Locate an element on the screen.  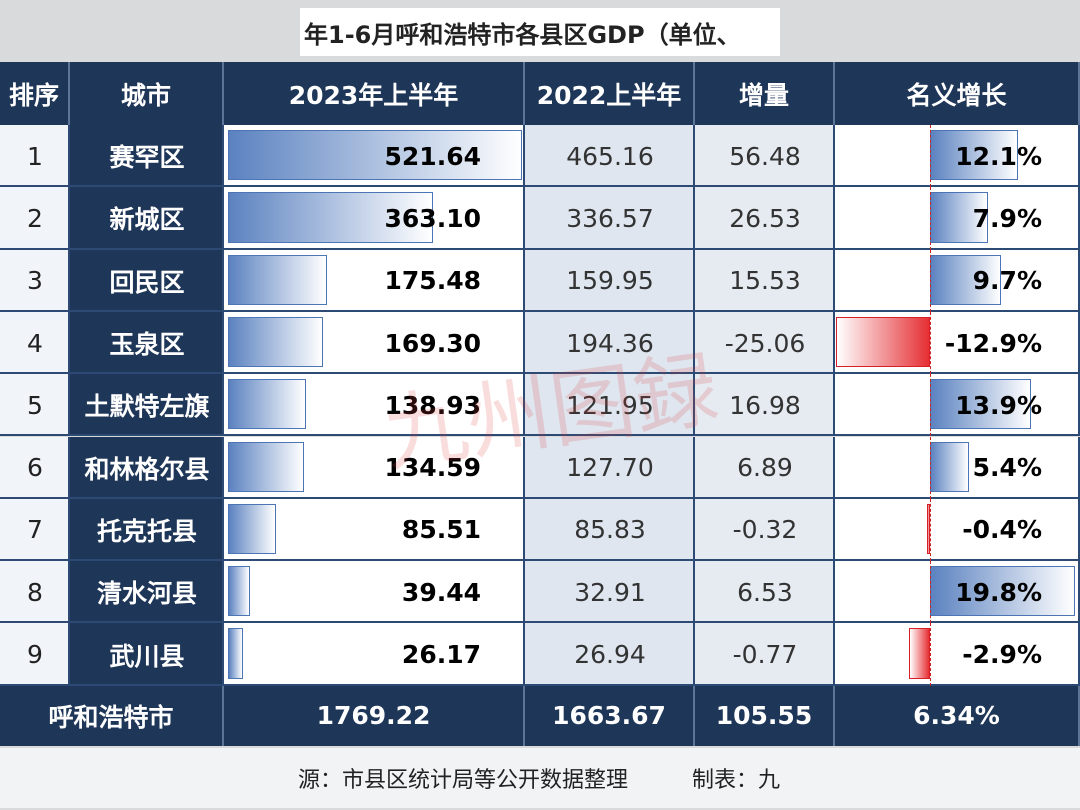
increase: 56.48 is located at coordinates (765, 156).